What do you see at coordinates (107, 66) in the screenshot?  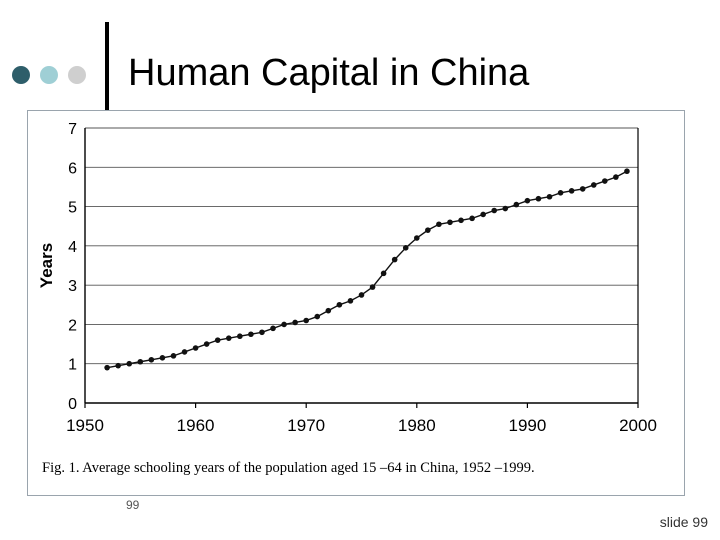 I see `title-divider` at bounding box center [107, 66].